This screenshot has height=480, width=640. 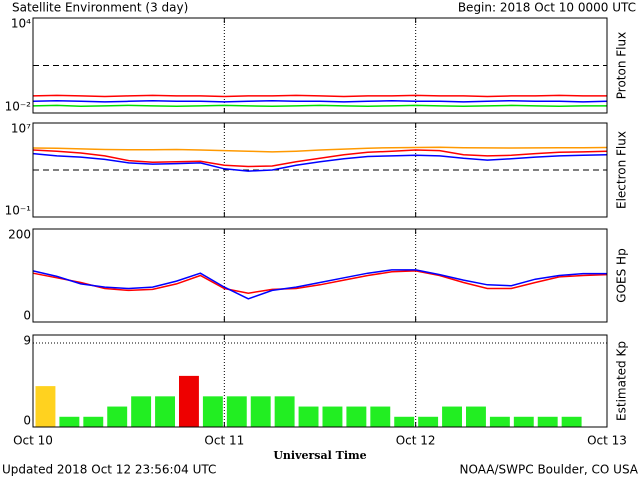 What do you see at coordinates (224, 441) in the screenshot?
I see `x-tick-label: Oct 11` at bounding box center [224, 441].